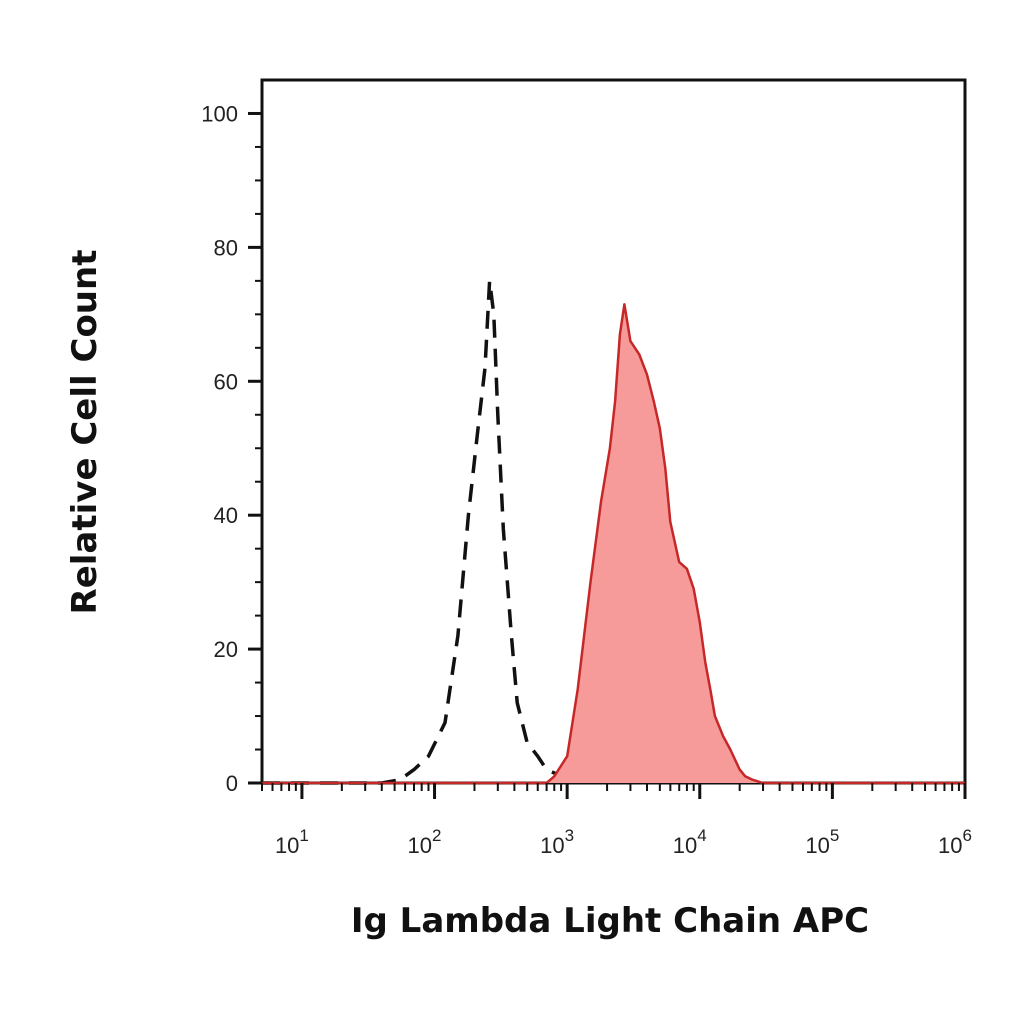 This screenshot has height=1024, width=1024. Describe the element at coordinates (425, 842) in the screenshot. I see `x-tick-label: 10²` at that location.